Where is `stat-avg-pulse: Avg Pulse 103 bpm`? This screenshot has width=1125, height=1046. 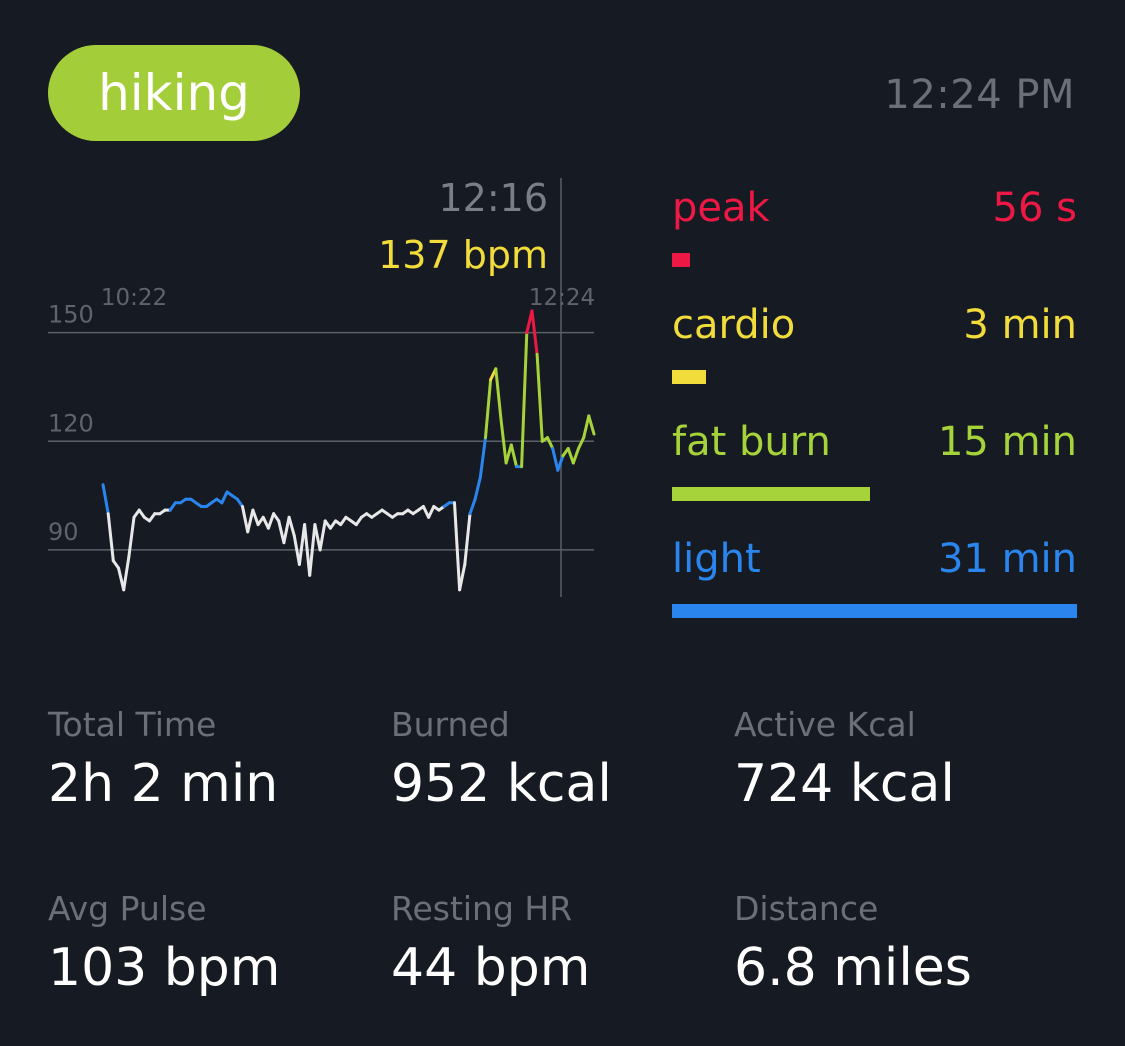
stat-avg-pulse: Avg Pulse 103 bpm is located at coordinates (219, 946).